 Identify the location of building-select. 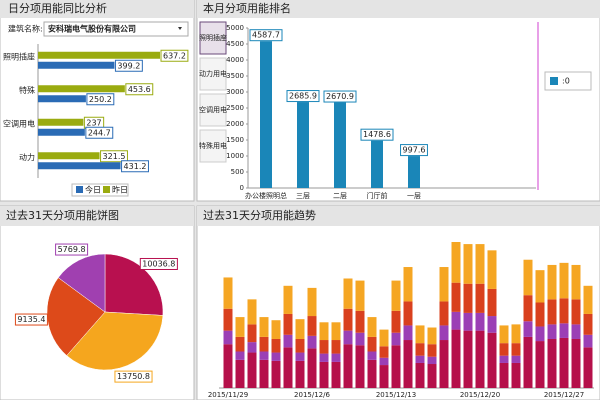
(116, 29).